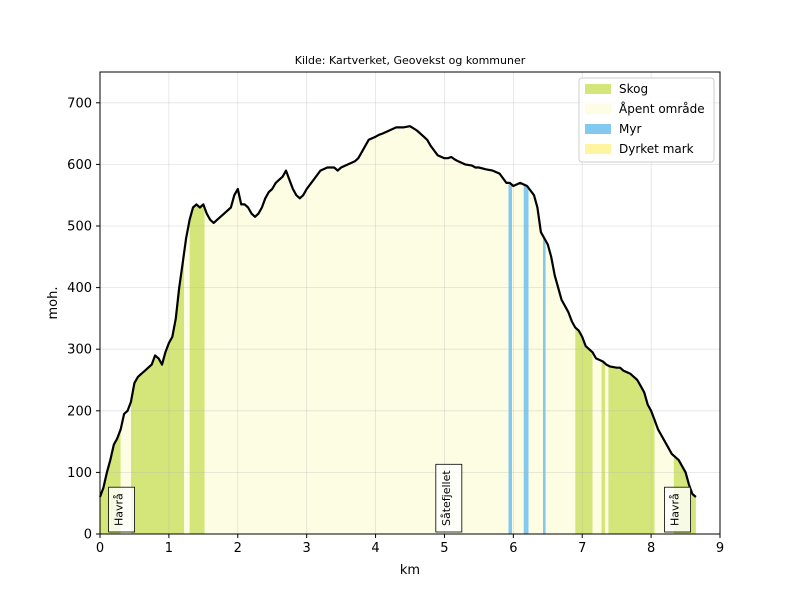  What do you see at coordinates (720, 548) in the screenshot?
I see `x-tick-label: 9` at bounding box center [720, 548].